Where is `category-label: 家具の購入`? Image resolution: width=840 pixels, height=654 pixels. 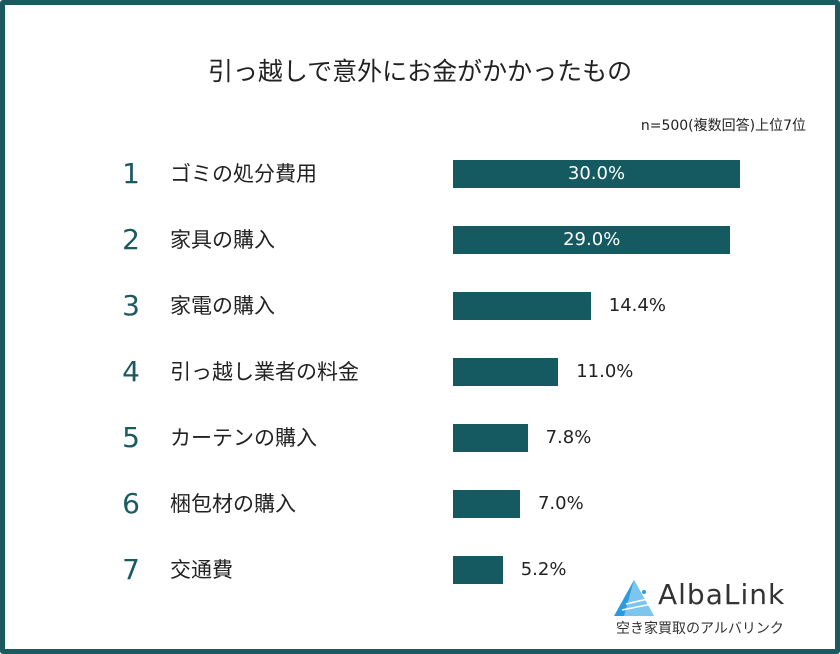
category-label: 家具の購入 is located at coordinates (222, 240).